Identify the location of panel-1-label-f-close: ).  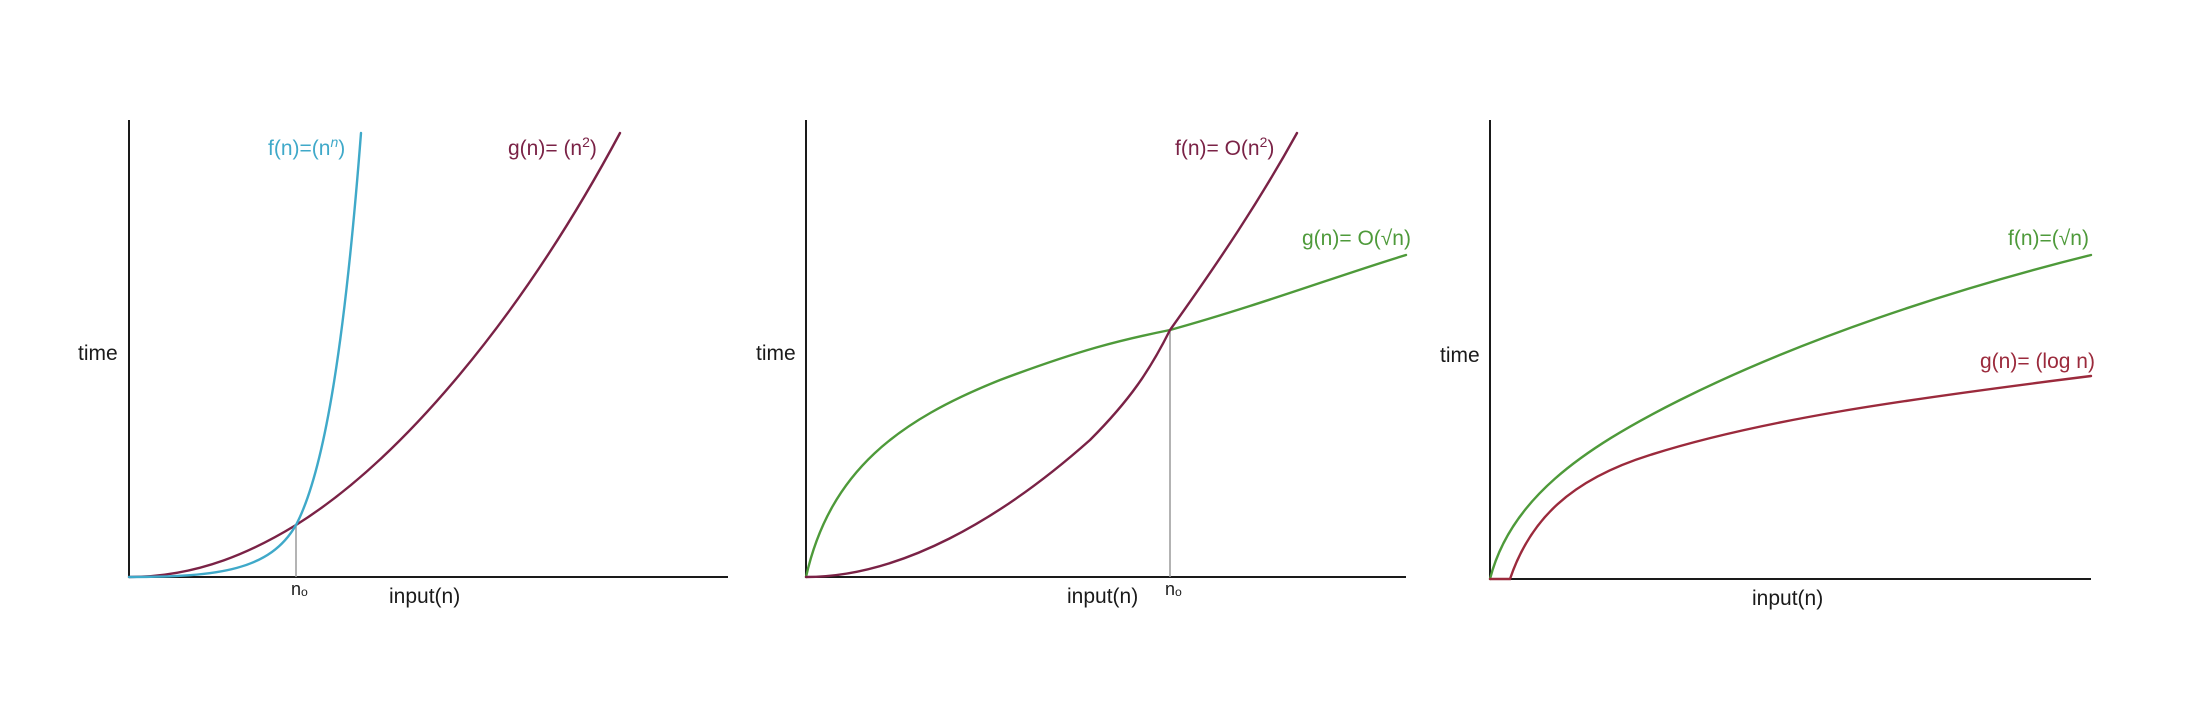
(341, 148).